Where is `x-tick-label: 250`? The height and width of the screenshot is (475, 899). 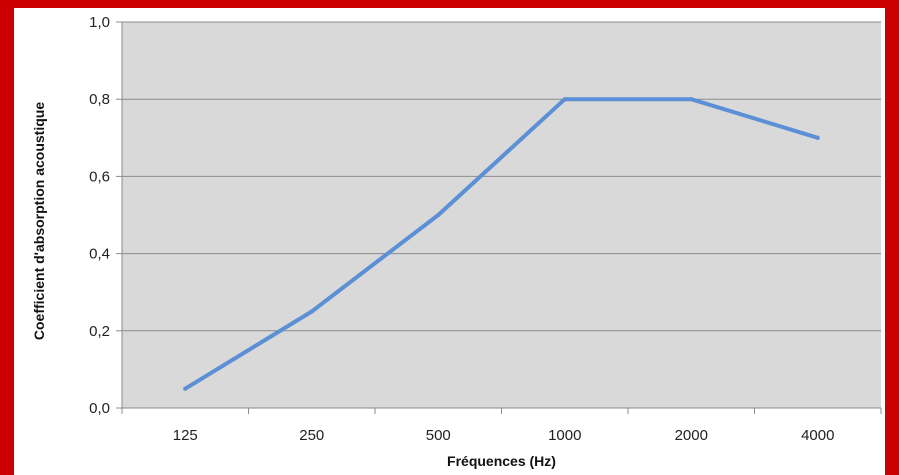
x-tick-label: 250 is located at coordinates (311, 435).